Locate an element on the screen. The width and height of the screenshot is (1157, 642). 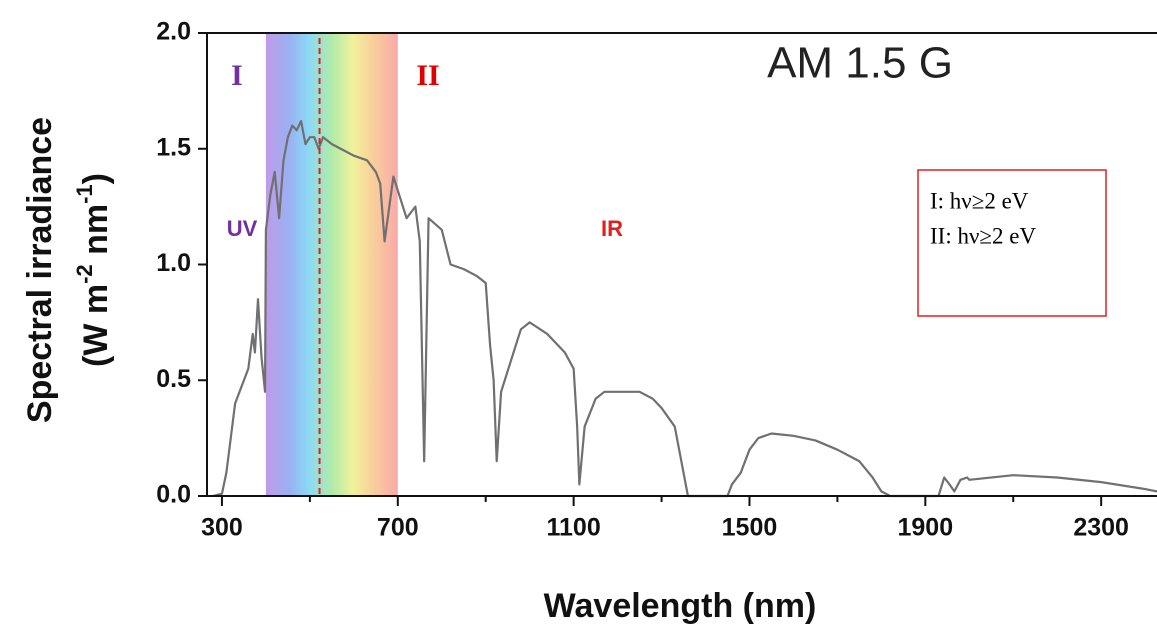
annotation: II is located at coordinates (427, 75).